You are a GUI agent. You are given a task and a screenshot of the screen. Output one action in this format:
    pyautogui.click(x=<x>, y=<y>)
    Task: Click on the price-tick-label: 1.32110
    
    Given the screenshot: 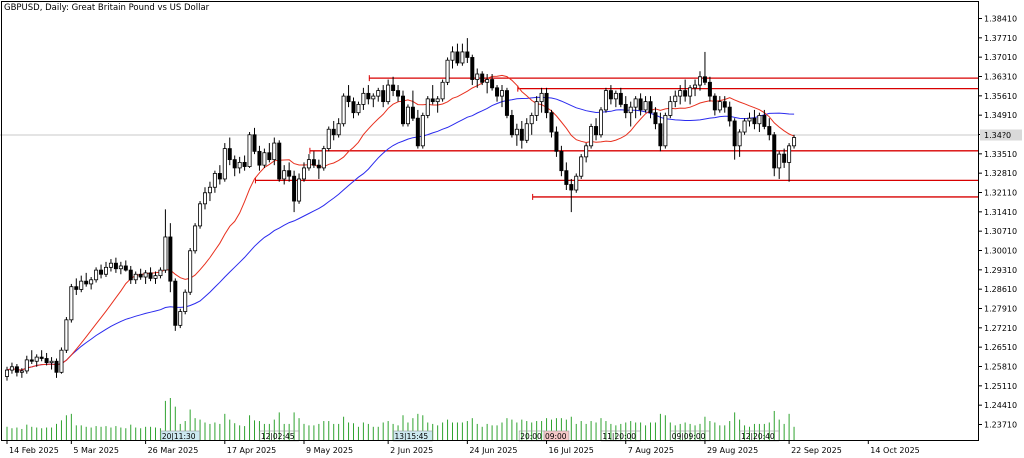 What is the action you would take?
    pyautogui.click(x=1000, y=193)
    